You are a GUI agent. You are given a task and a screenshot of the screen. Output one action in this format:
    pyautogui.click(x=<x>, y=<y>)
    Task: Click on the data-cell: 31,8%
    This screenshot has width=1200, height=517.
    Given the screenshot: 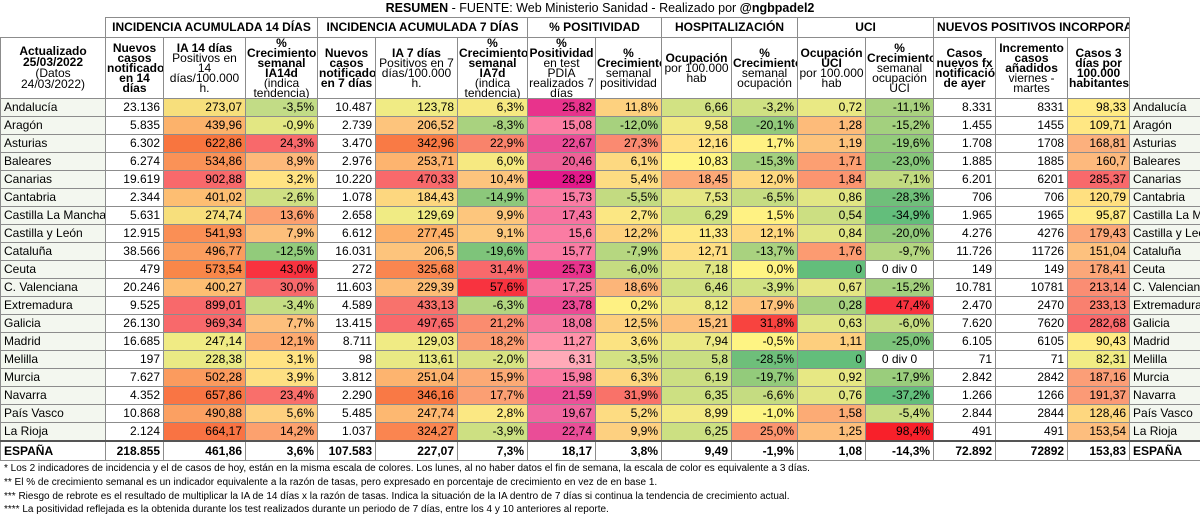 What is the action you would take?
    pyautogui.click(x=765, y=324)
    